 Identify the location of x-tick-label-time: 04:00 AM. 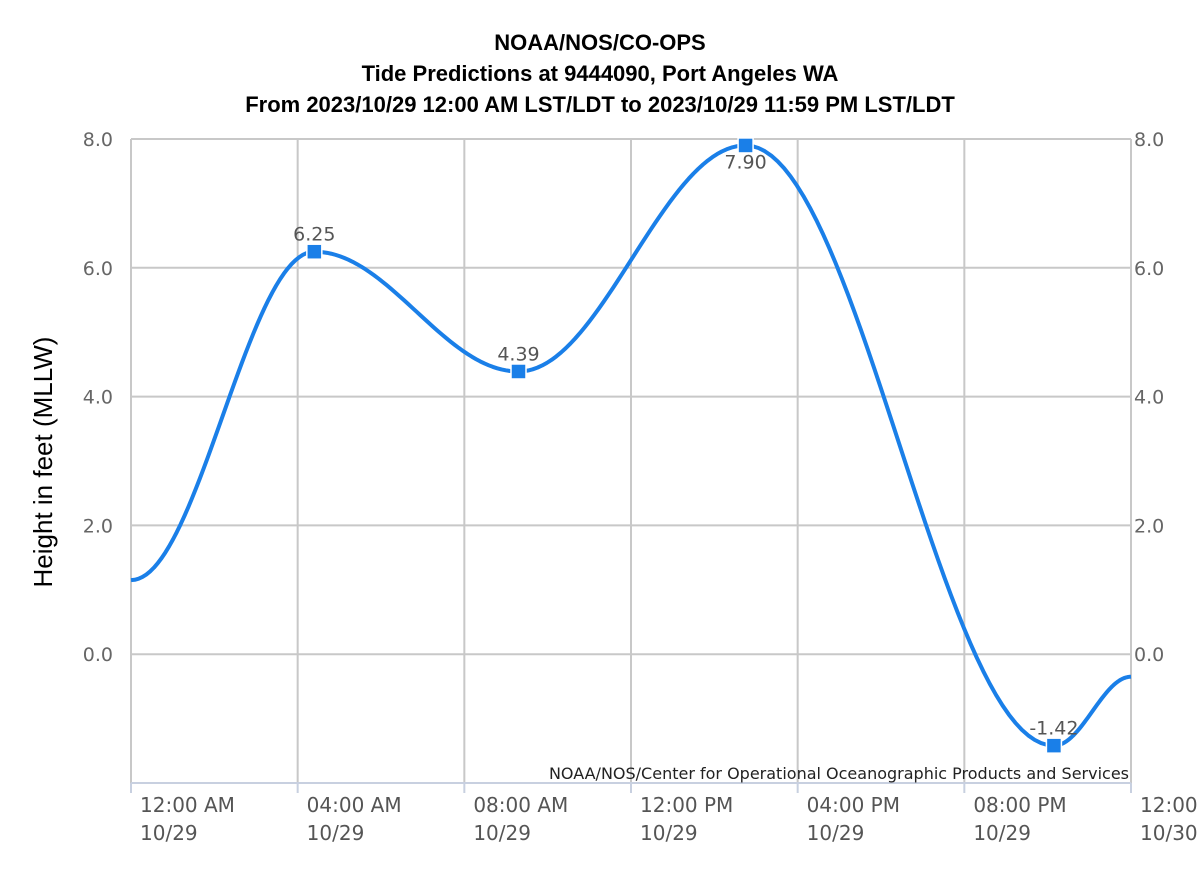
(354, 805).